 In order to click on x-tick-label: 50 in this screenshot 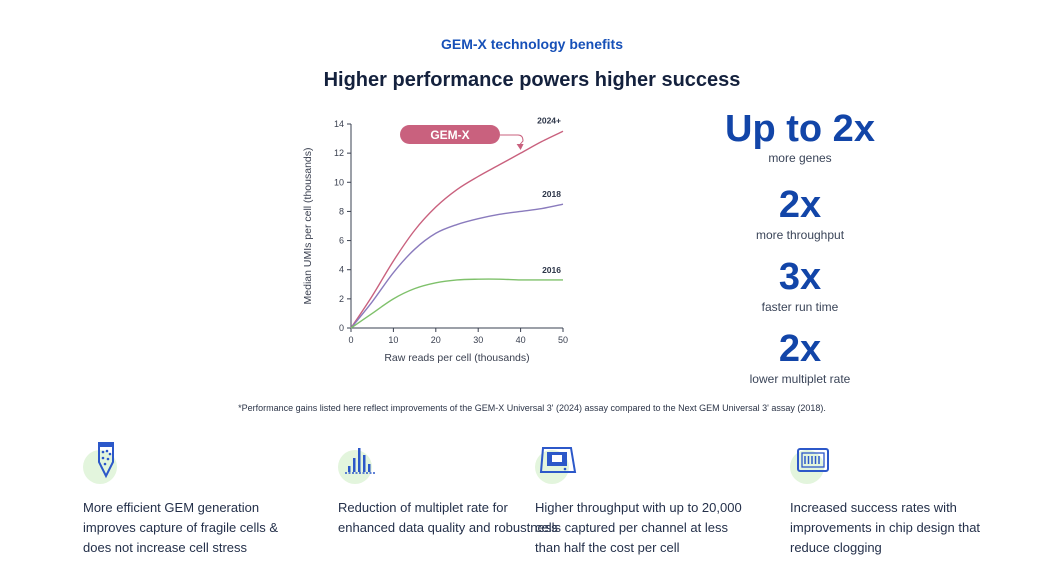, I will do `click(563, 340)`.